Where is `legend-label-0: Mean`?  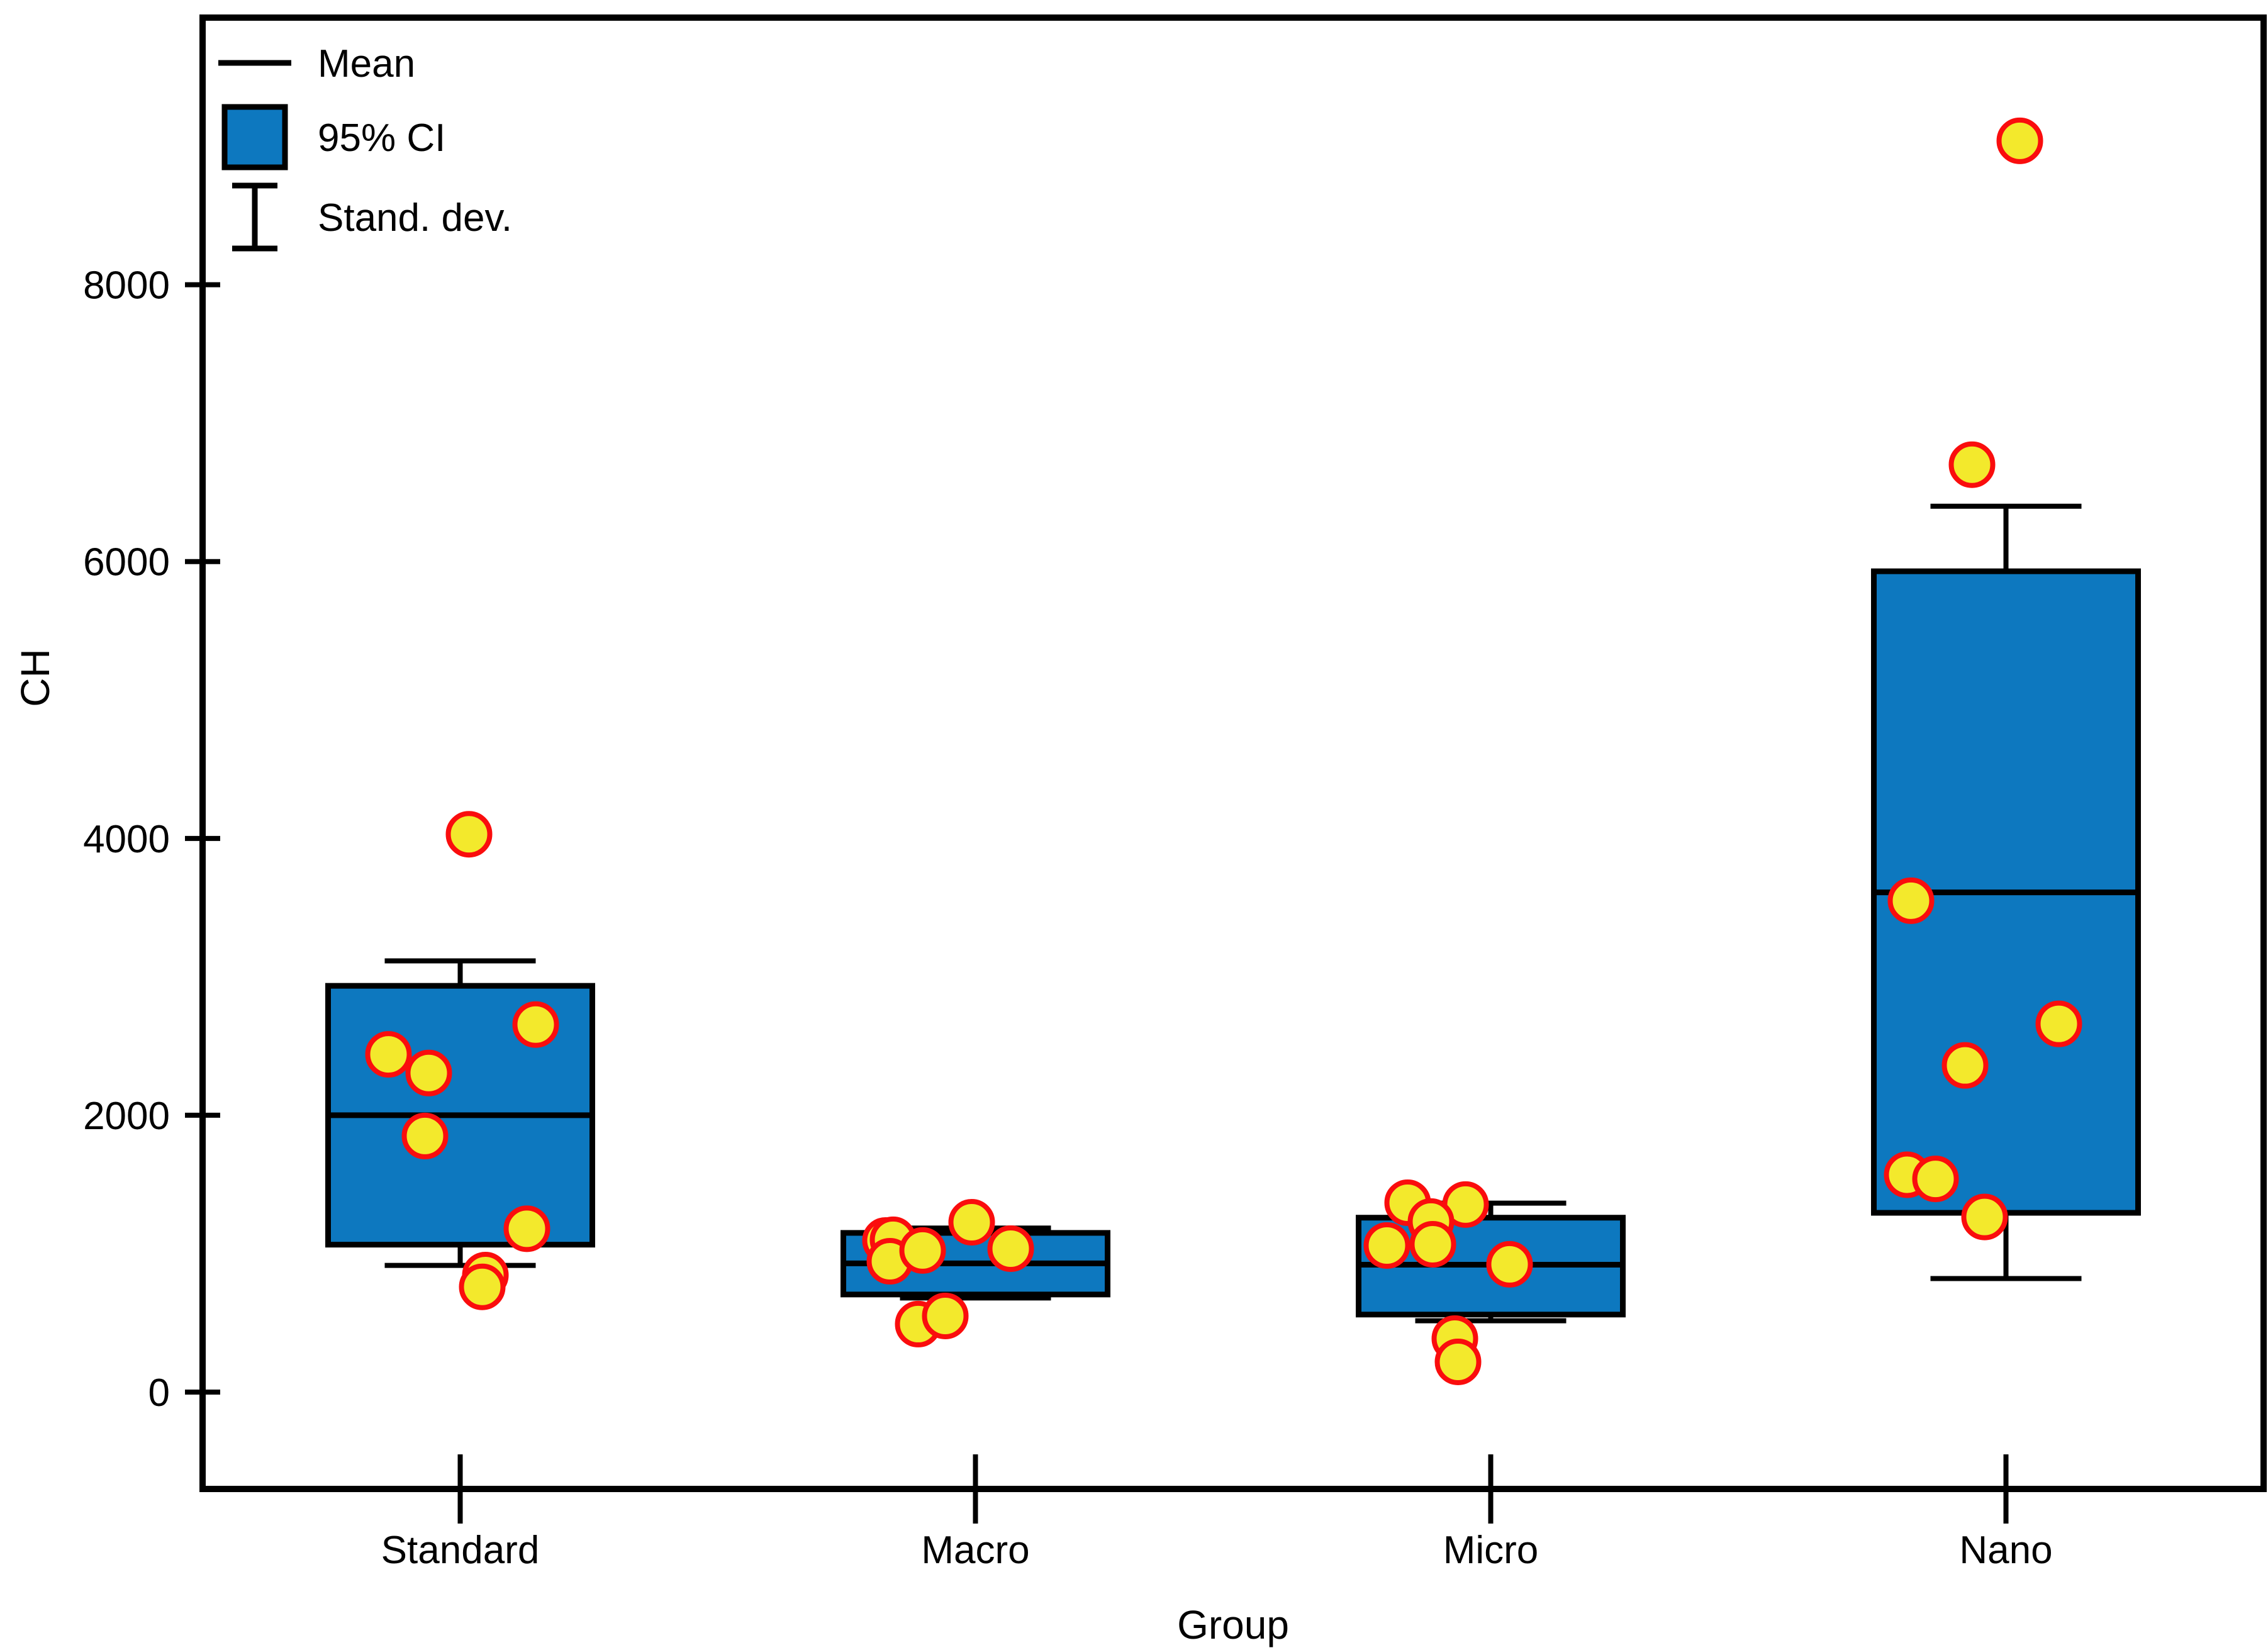
legend-label-0: Mean is located at coordinates (366, 64).